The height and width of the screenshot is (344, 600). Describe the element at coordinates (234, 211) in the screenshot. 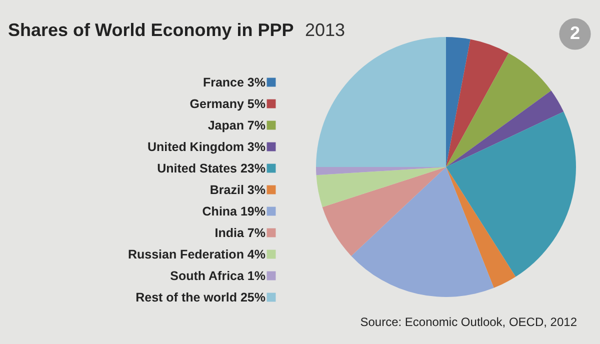

I see `legend-label: China 19%` at that location.